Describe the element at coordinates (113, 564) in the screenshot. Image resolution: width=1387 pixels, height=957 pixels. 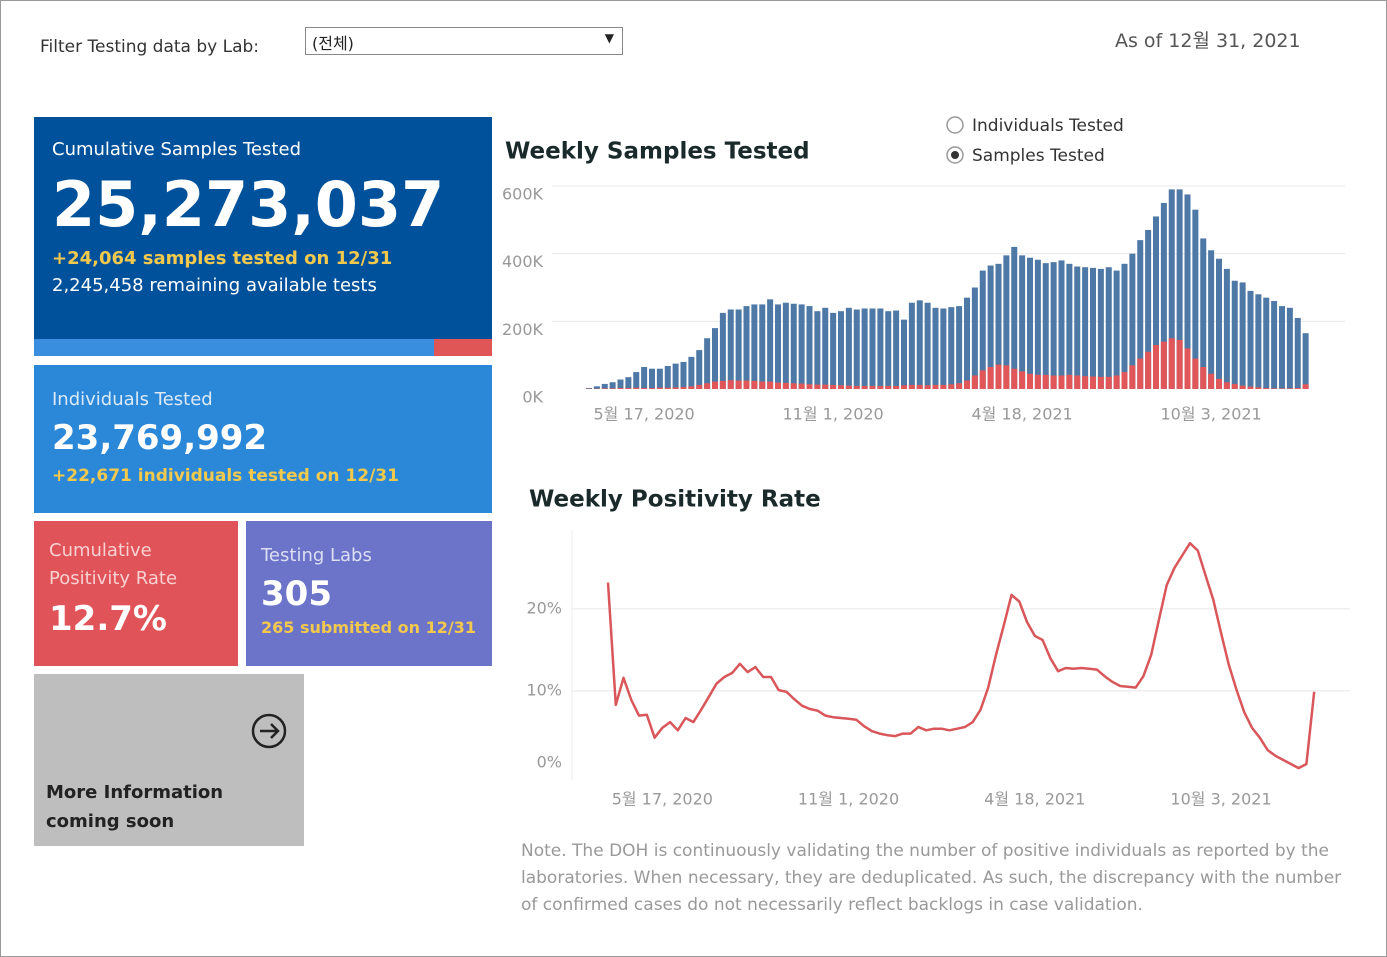
I see `card-title: Cumulative Positivity Rate` at that location.